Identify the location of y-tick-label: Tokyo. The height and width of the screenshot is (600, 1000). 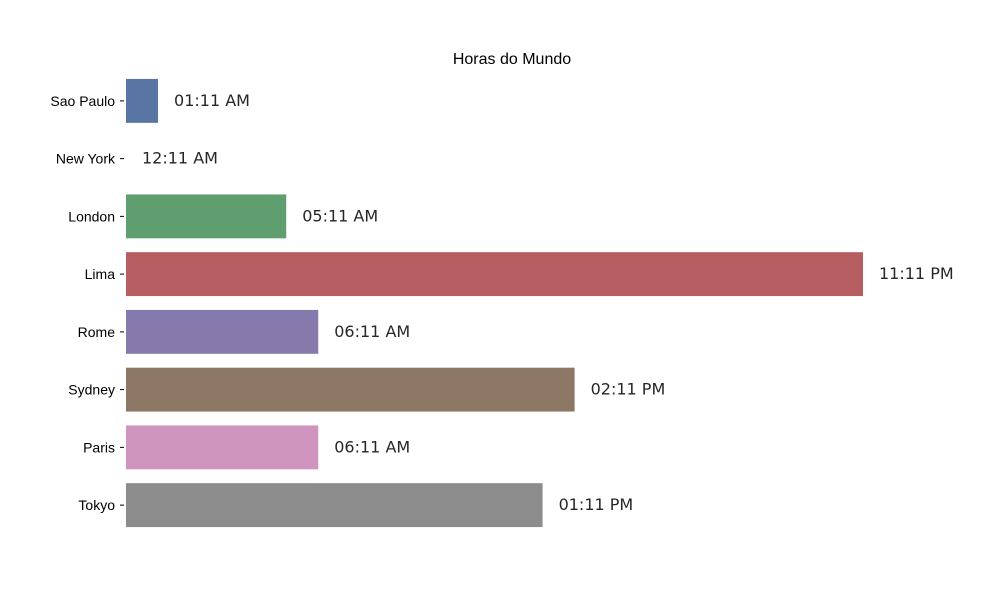
(96, 505).